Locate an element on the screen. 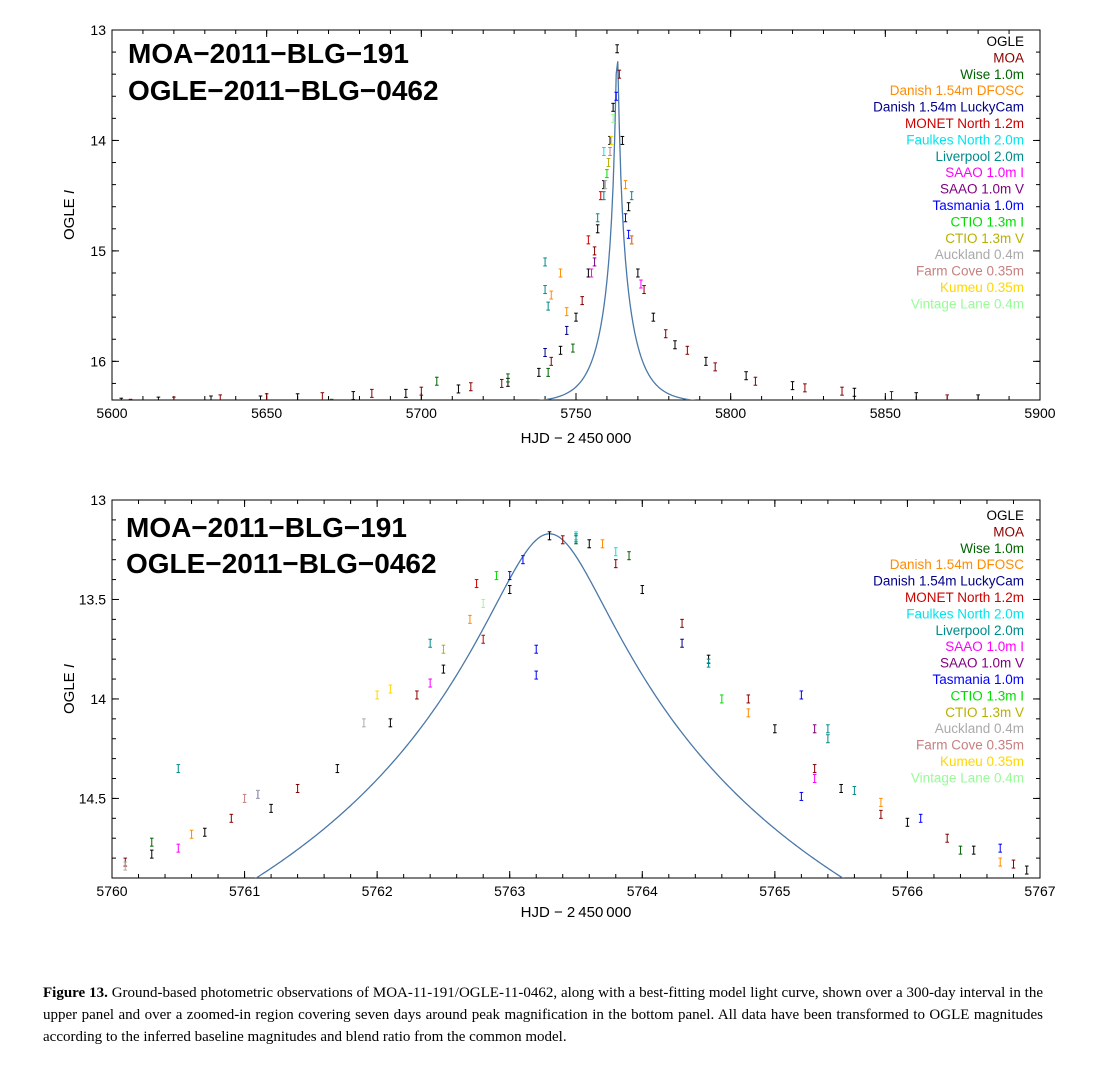 Image resolution: width=1094 pixels, height=1073 pixels. y-tick-label: 13.5 is located at coordinates (92, 599).